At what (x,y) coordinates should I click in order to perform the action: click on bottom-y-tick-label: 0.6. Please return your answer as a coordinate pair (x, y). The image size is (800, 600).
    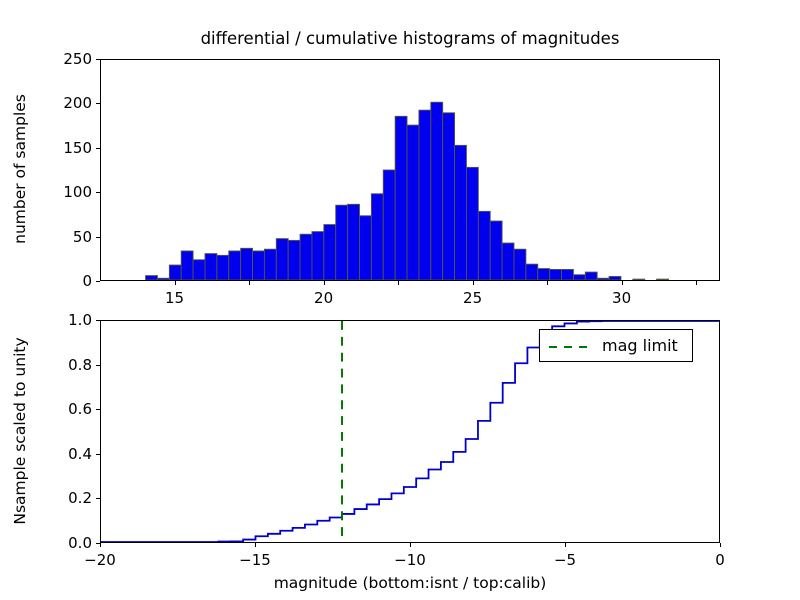
    Looking at the image, I should click on (80, 409).